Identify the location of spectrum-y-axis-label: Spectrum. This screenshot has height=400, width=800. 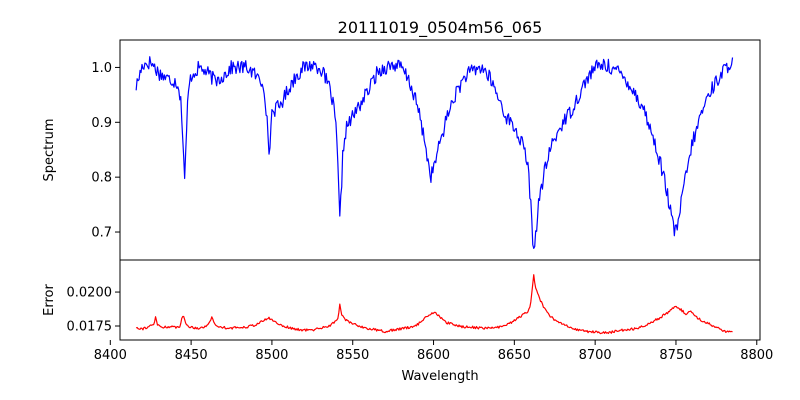
(49, 150).